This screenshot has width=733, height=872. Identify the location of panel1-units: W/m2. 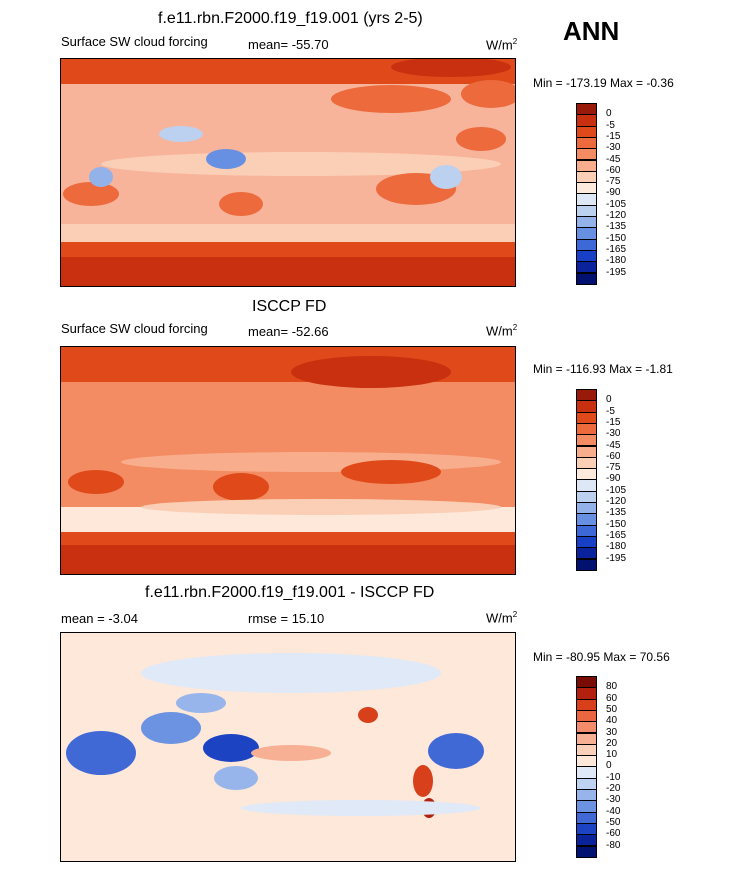
(502, 45).